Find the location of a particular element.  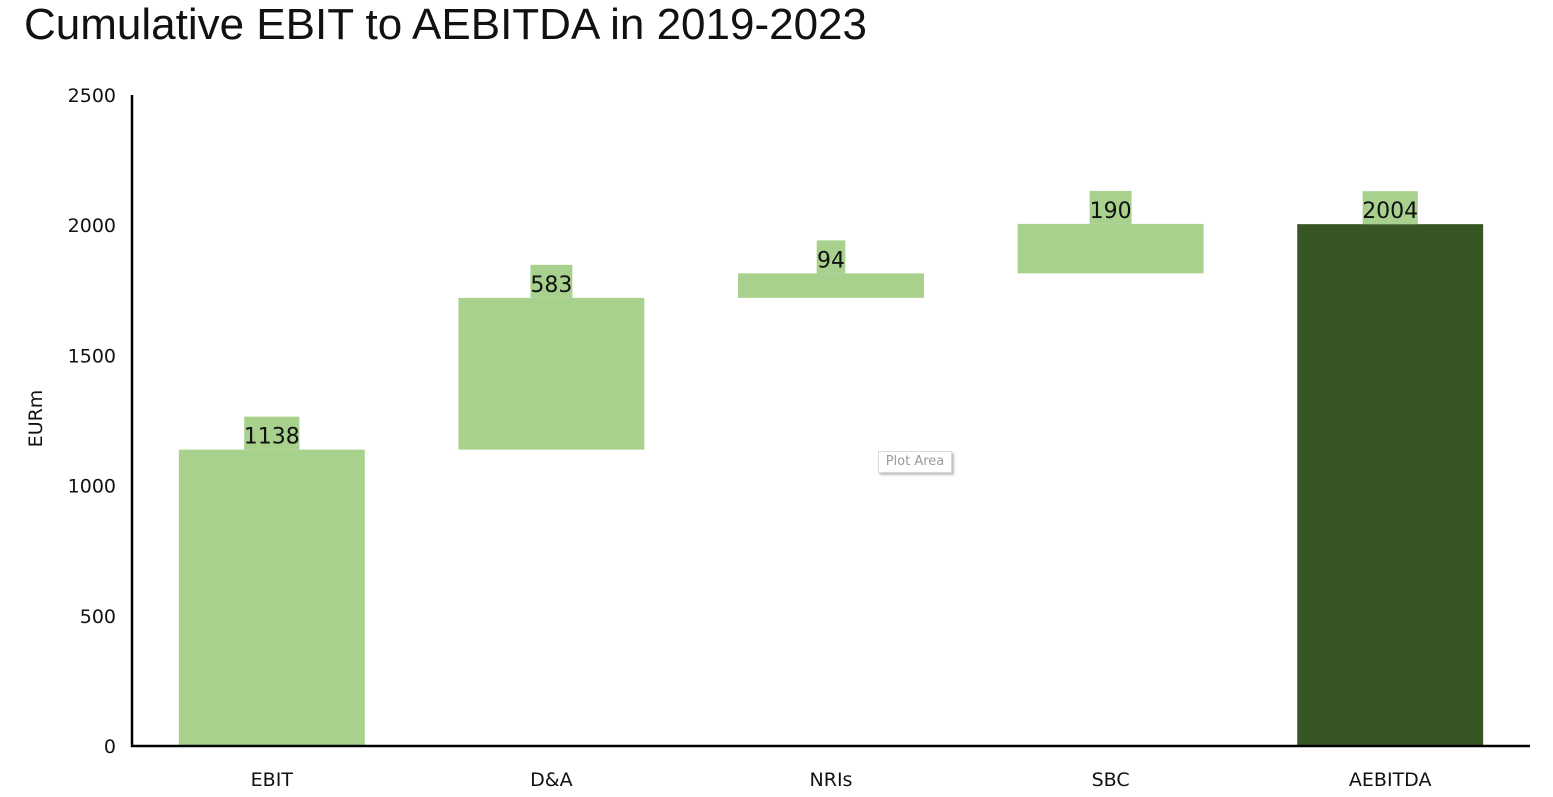

x-tick-label: AEBITDA is located at coordinates (1390, 780).